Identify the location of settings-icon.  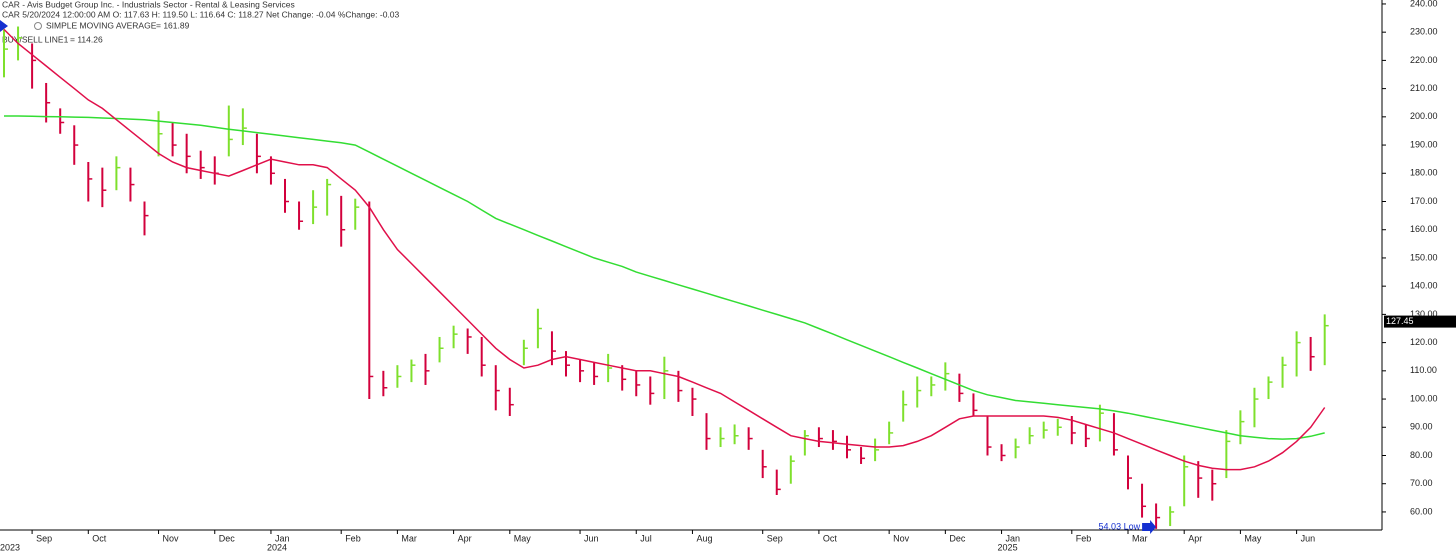
(38, 26).